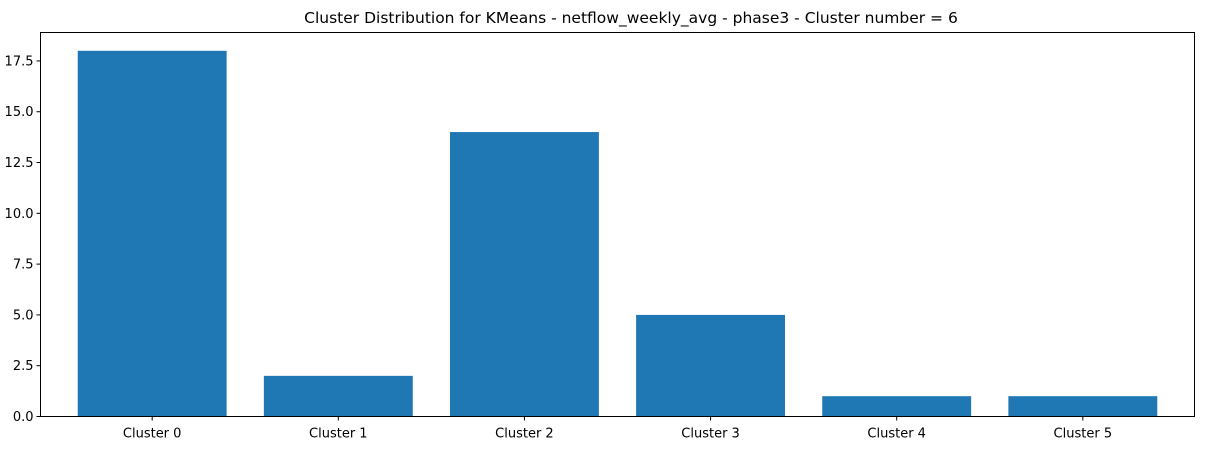  Describe the element at coordinates (19, 112) in the screenshot. I see `y-tick-label: 15.0` at that location.